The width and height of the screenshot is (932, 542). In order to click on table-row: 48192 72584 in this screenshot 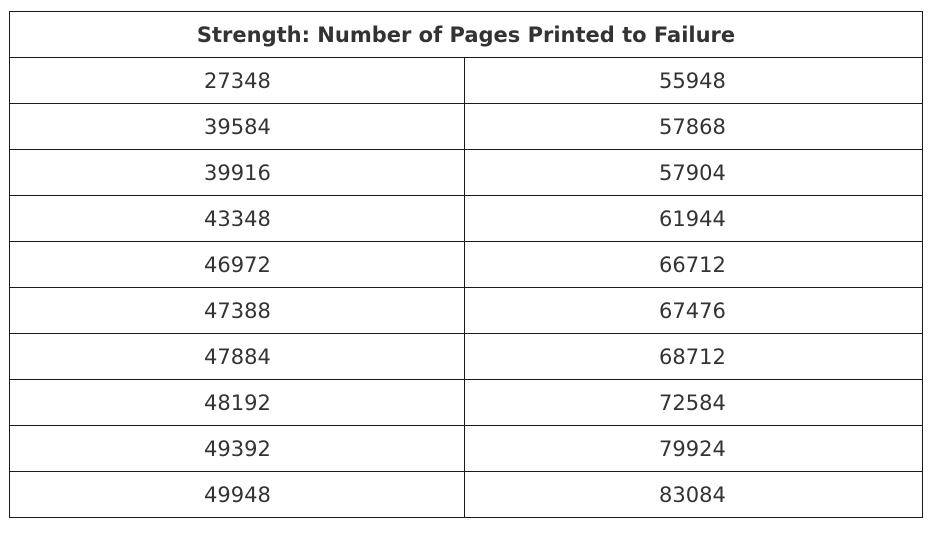, I will do `click(466, 402)`.